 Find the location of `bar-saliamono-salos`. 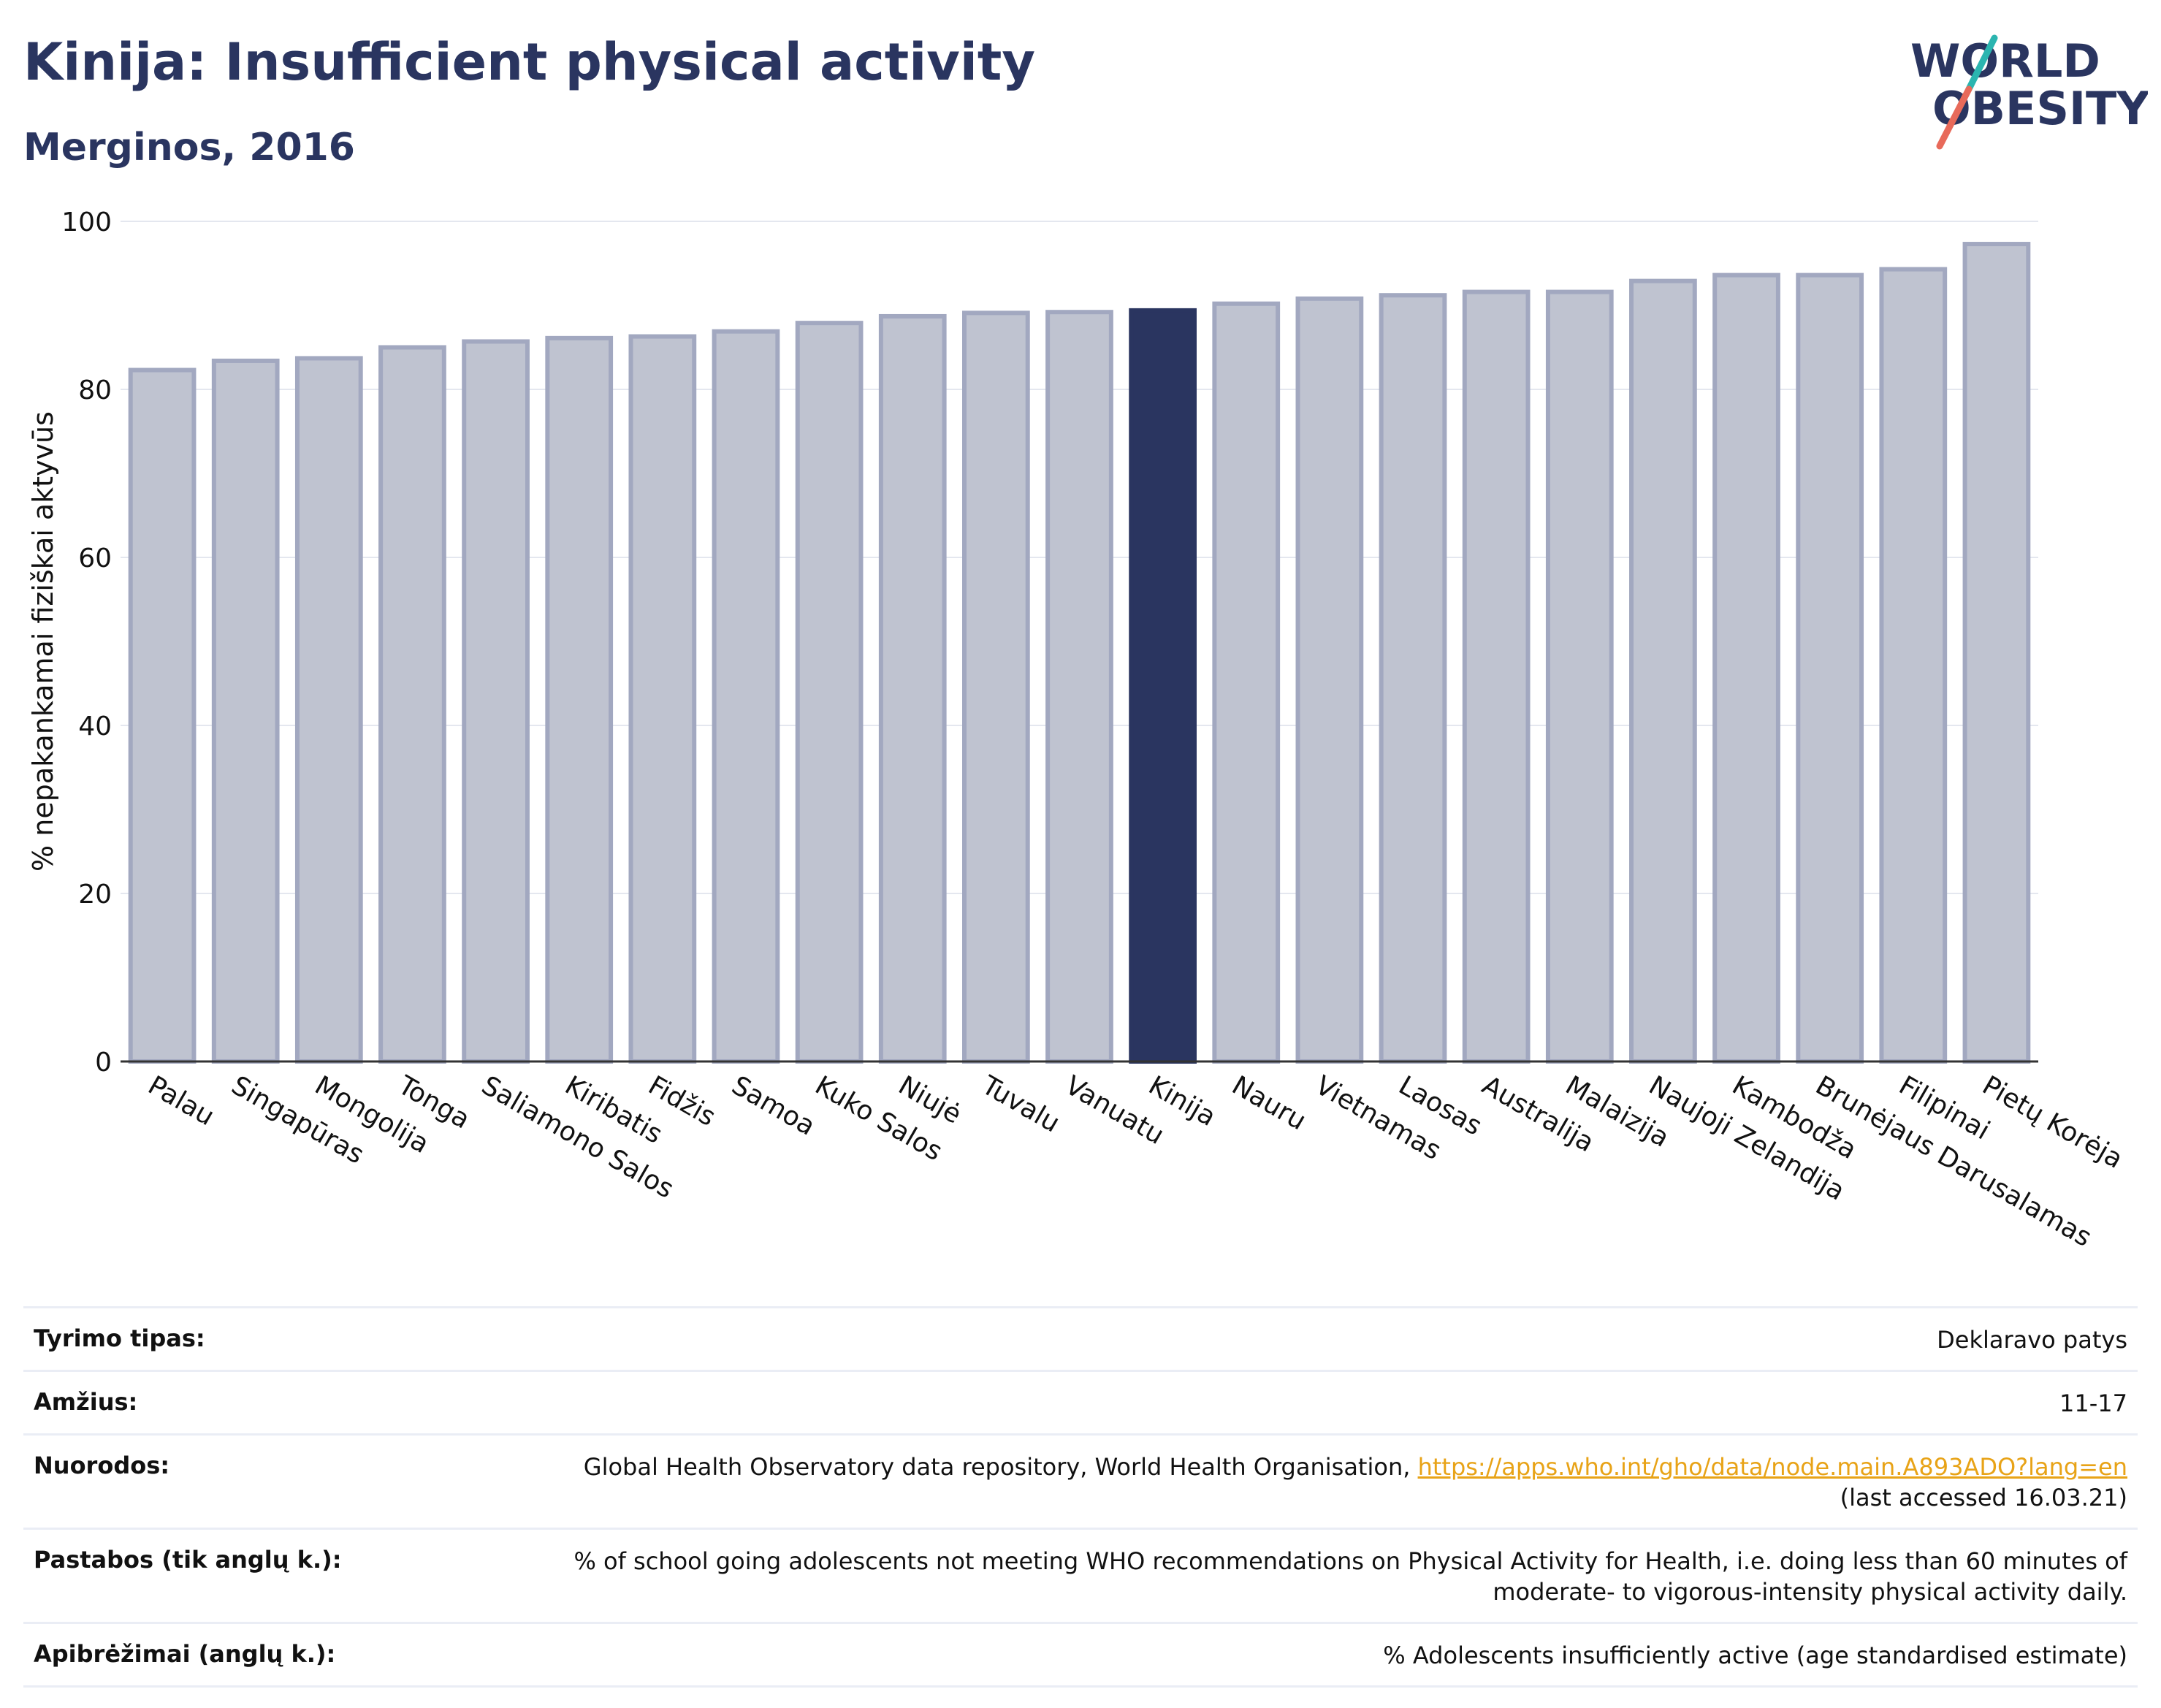

bar-saliamono-salos is located at coordinates (496, 701).